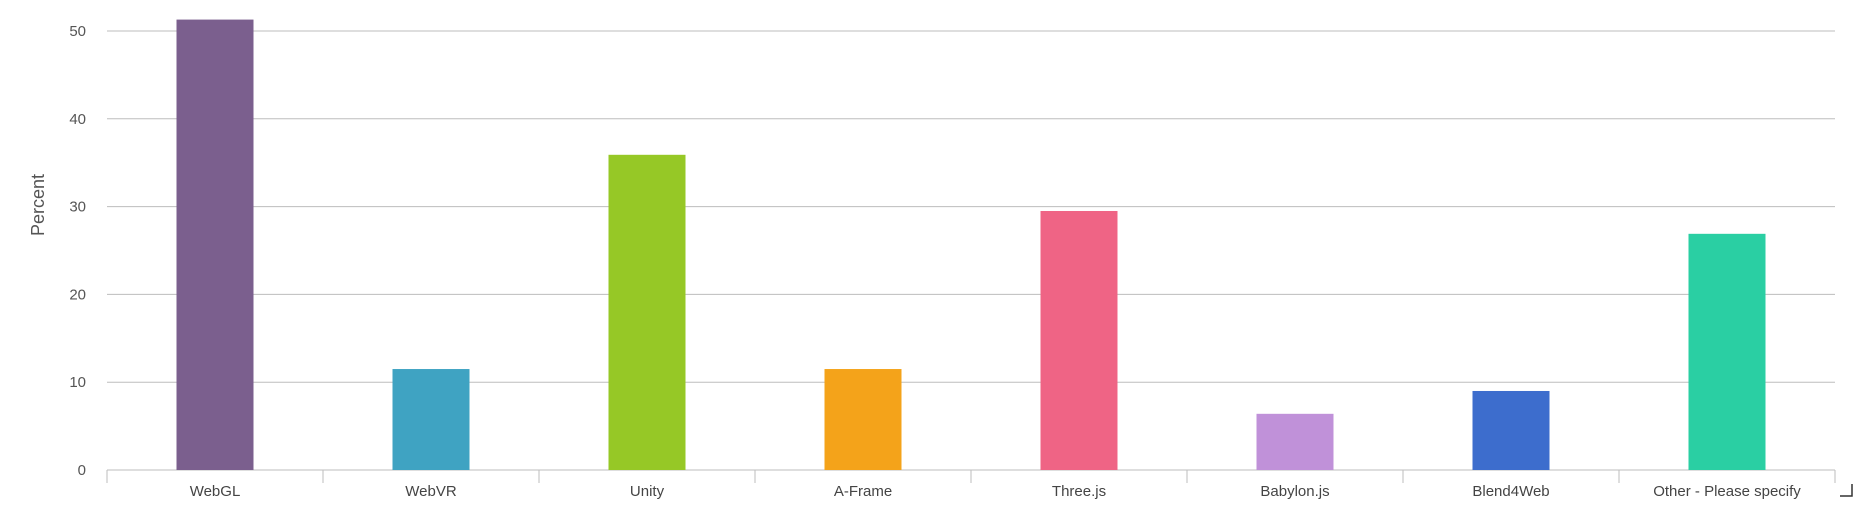  I want to click on x-category-label: WebGL, so click(215, 491).